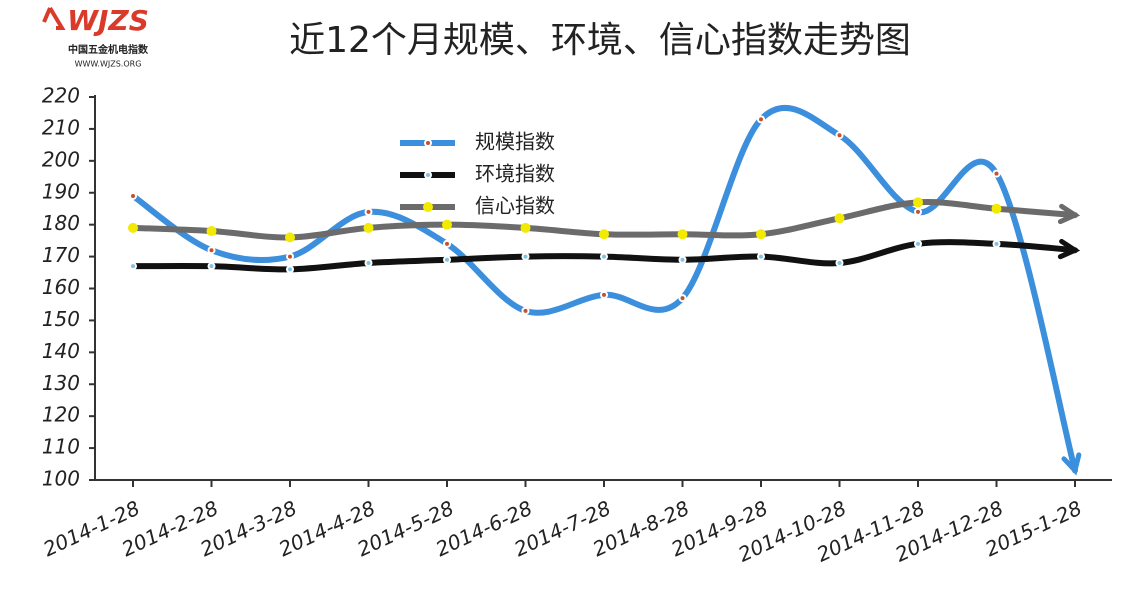 The image size is (1126, 595). What do you see at coordinates (61, 319) in the screenshot?
I see `y-tick-label: 150` at bounding box center [61, 319].